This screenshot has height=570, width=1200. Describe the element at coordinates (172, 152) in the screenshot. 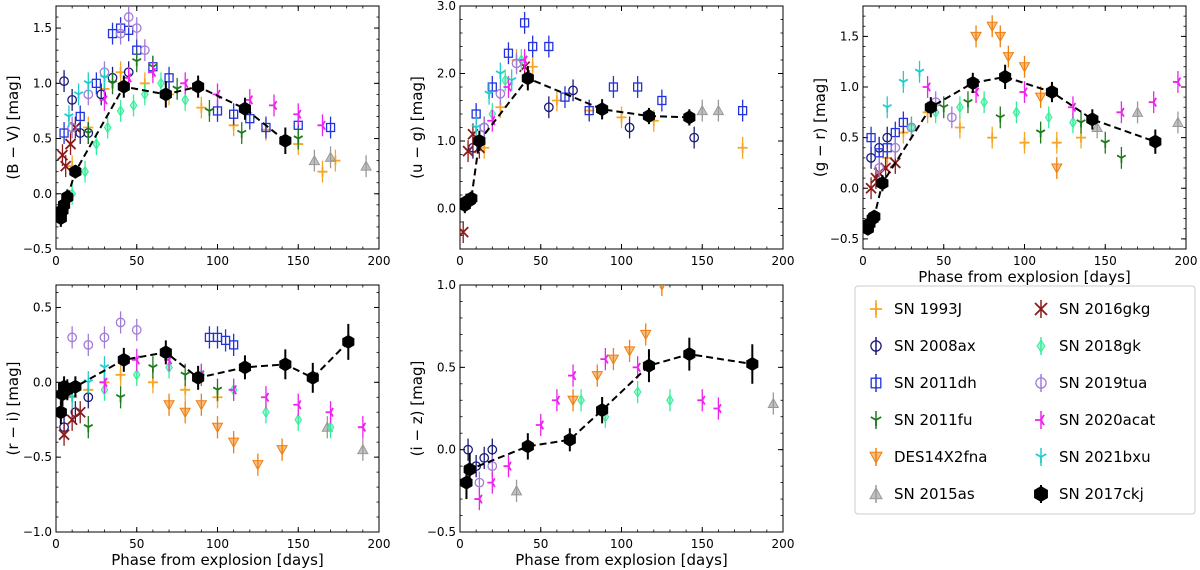

I see `sn-2017ckj-line` at that location.